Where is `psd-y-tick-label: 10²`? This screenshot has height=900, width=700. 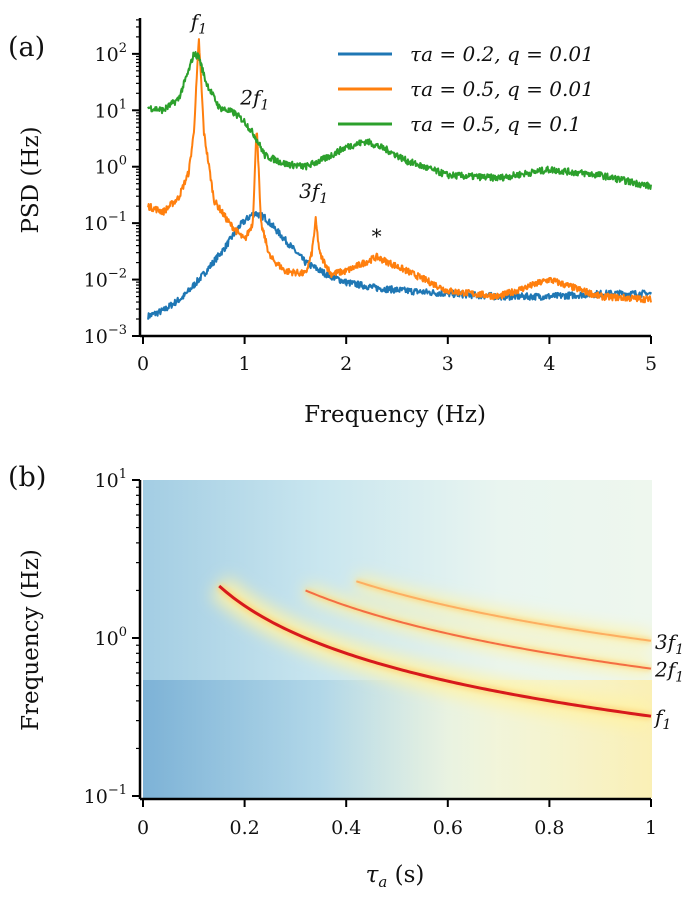
psd-y-tick-label: 10² is located at coordinates (111, 53).